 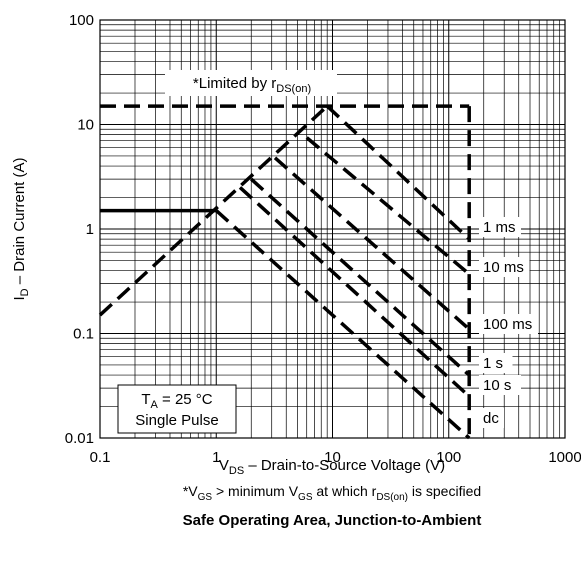 I want to click on conditions-box, so click(x=177, y=409).